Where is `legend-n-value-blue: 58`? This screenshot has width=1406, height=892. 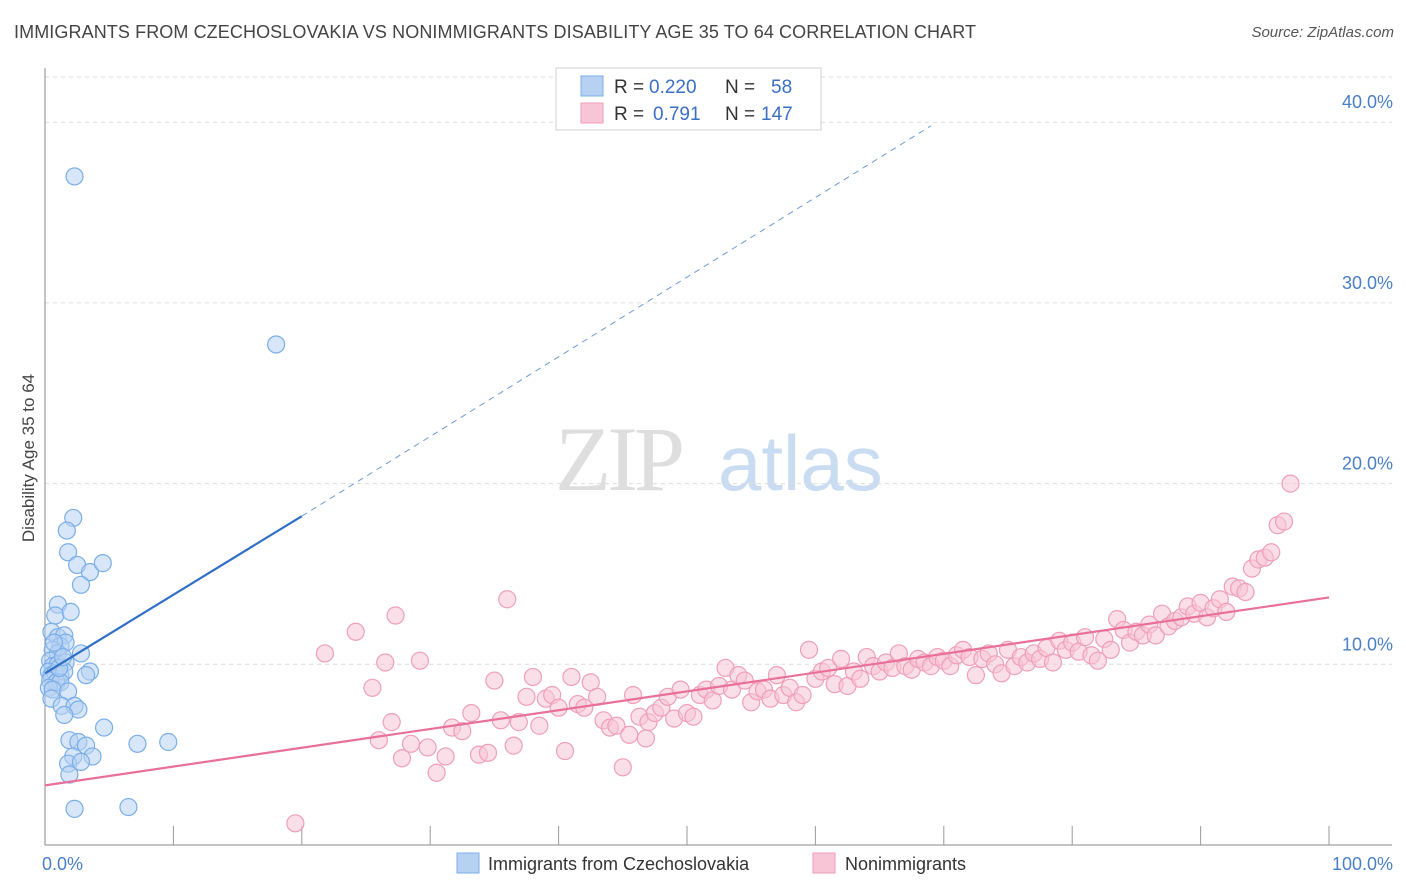 legend-n-value-blue: 58 is located at coordinates (781, 87).